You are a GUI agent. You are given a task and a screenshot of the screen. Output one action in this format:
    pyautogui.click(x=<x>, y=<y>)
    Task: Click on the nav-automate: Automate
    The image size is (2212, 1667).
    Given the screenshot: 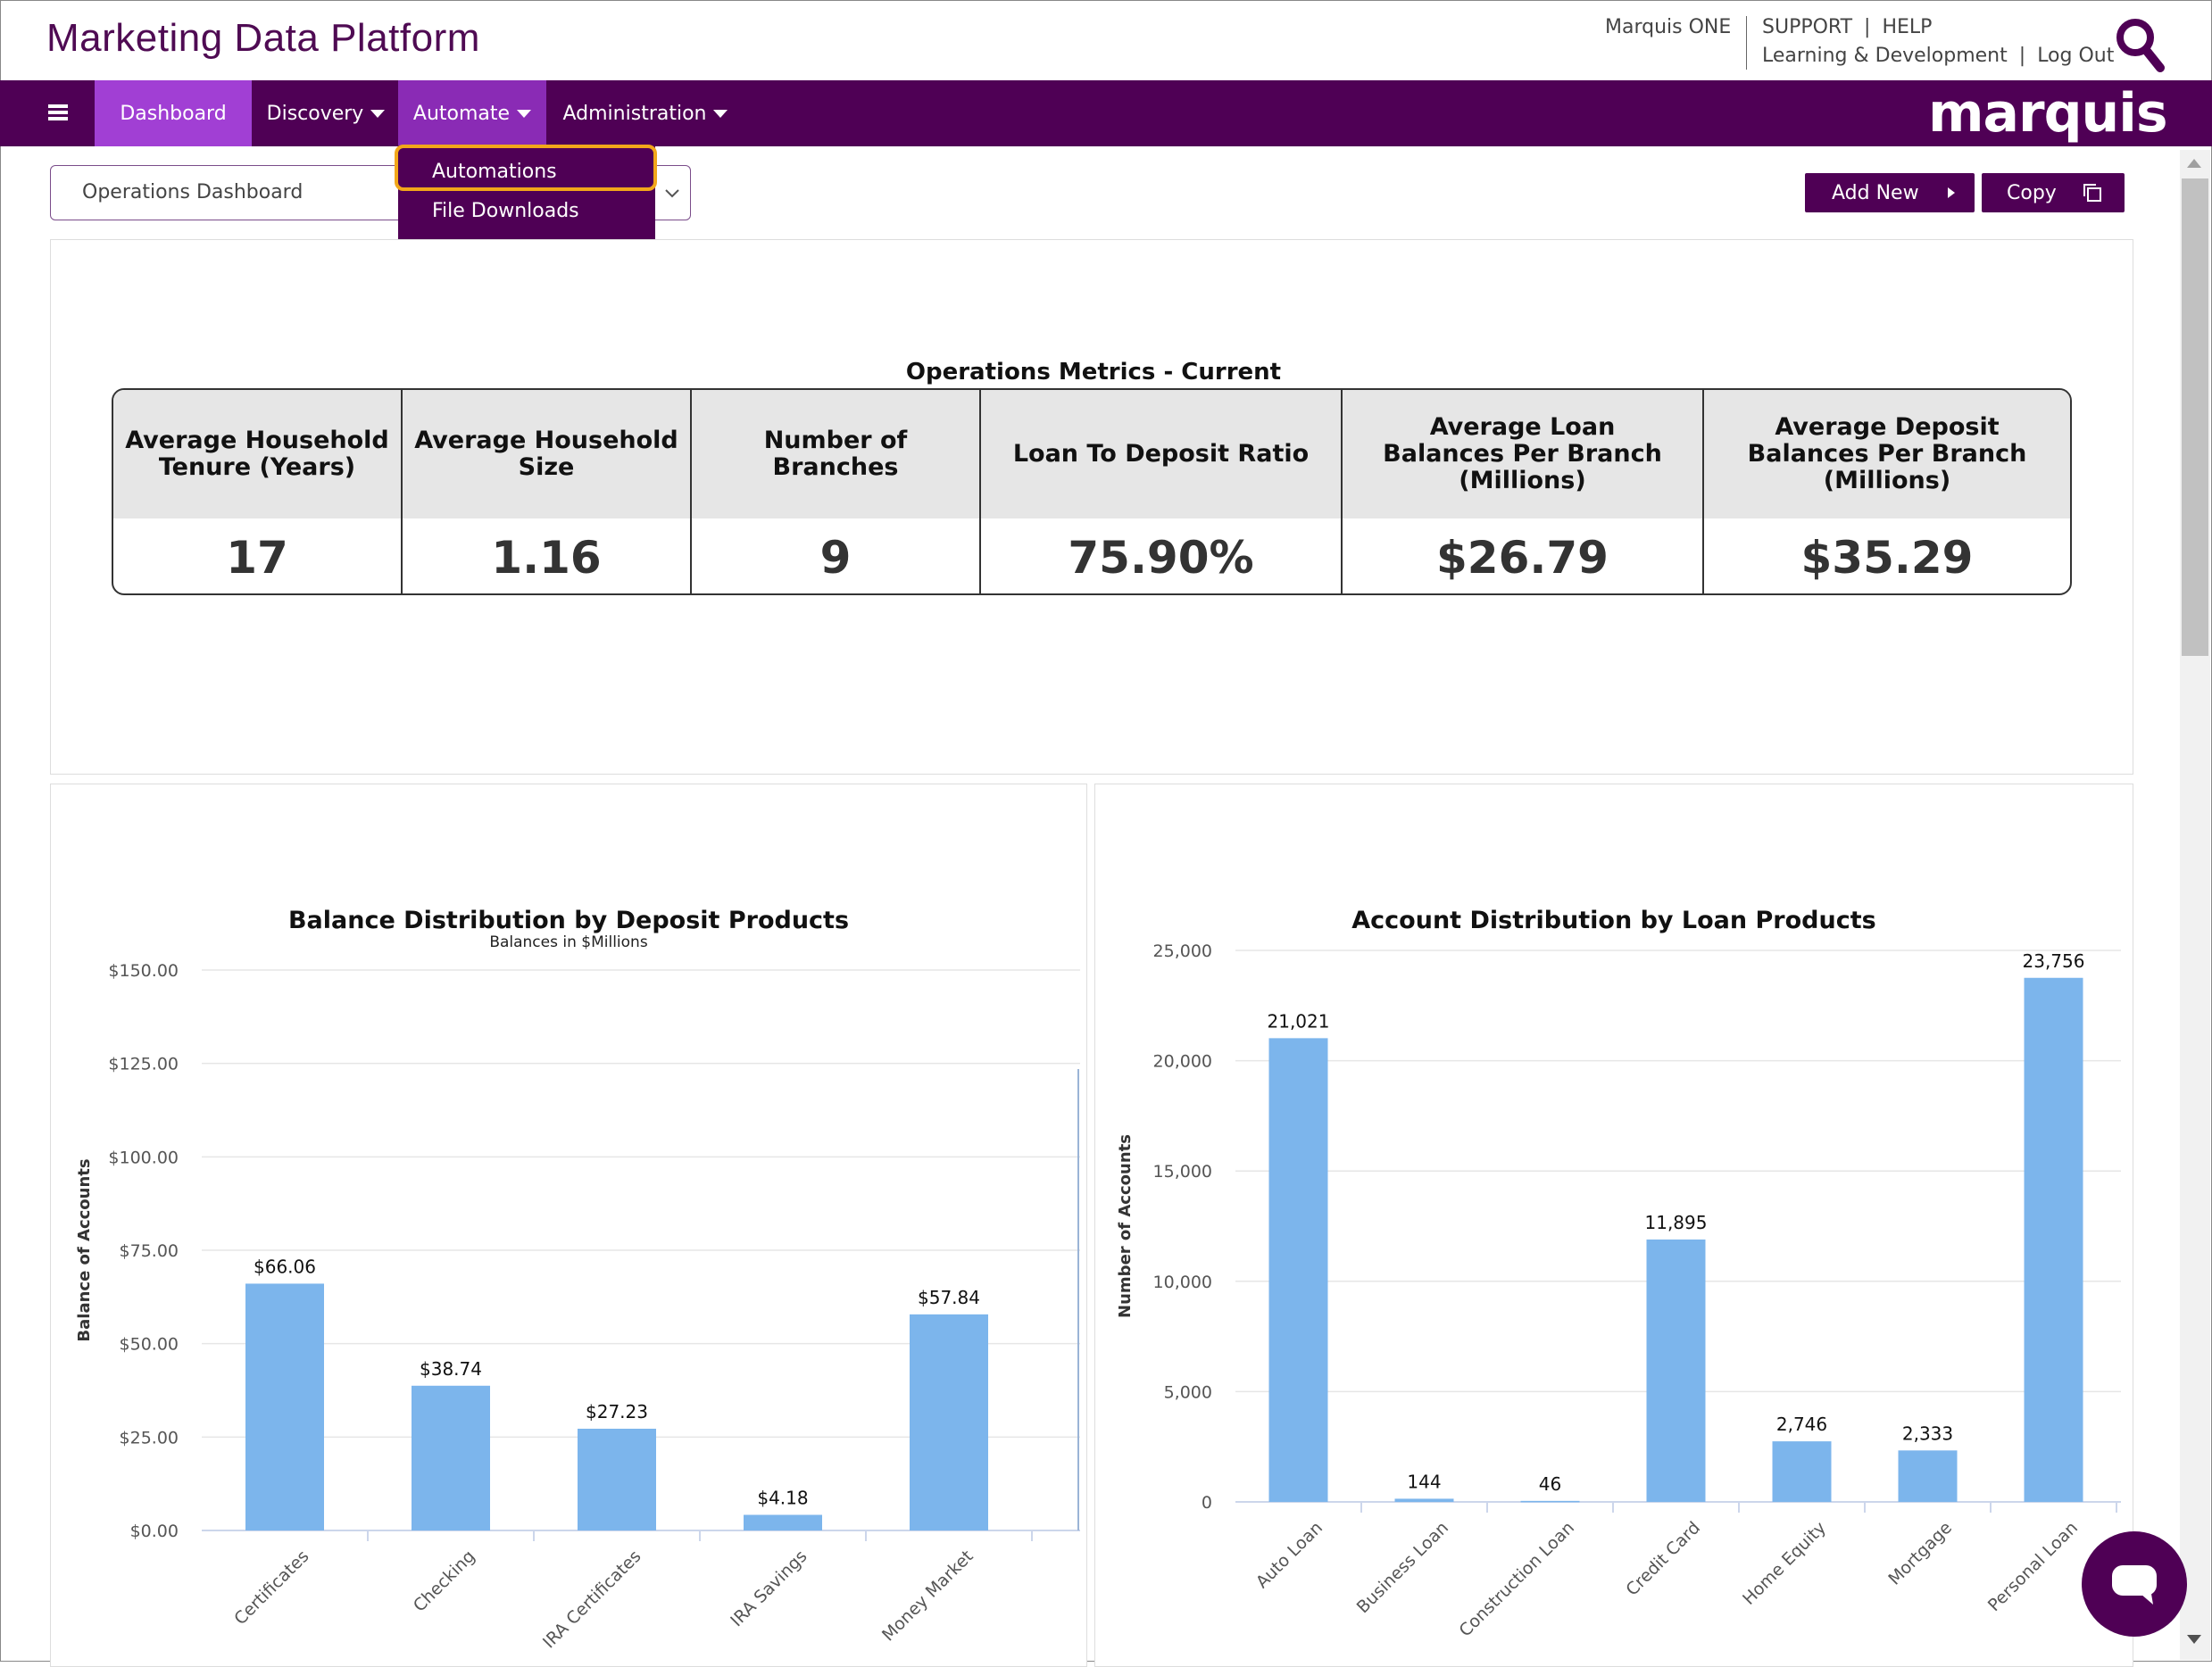 What is the action you would take?
    pyautogui.click(x=472, y=113)
    